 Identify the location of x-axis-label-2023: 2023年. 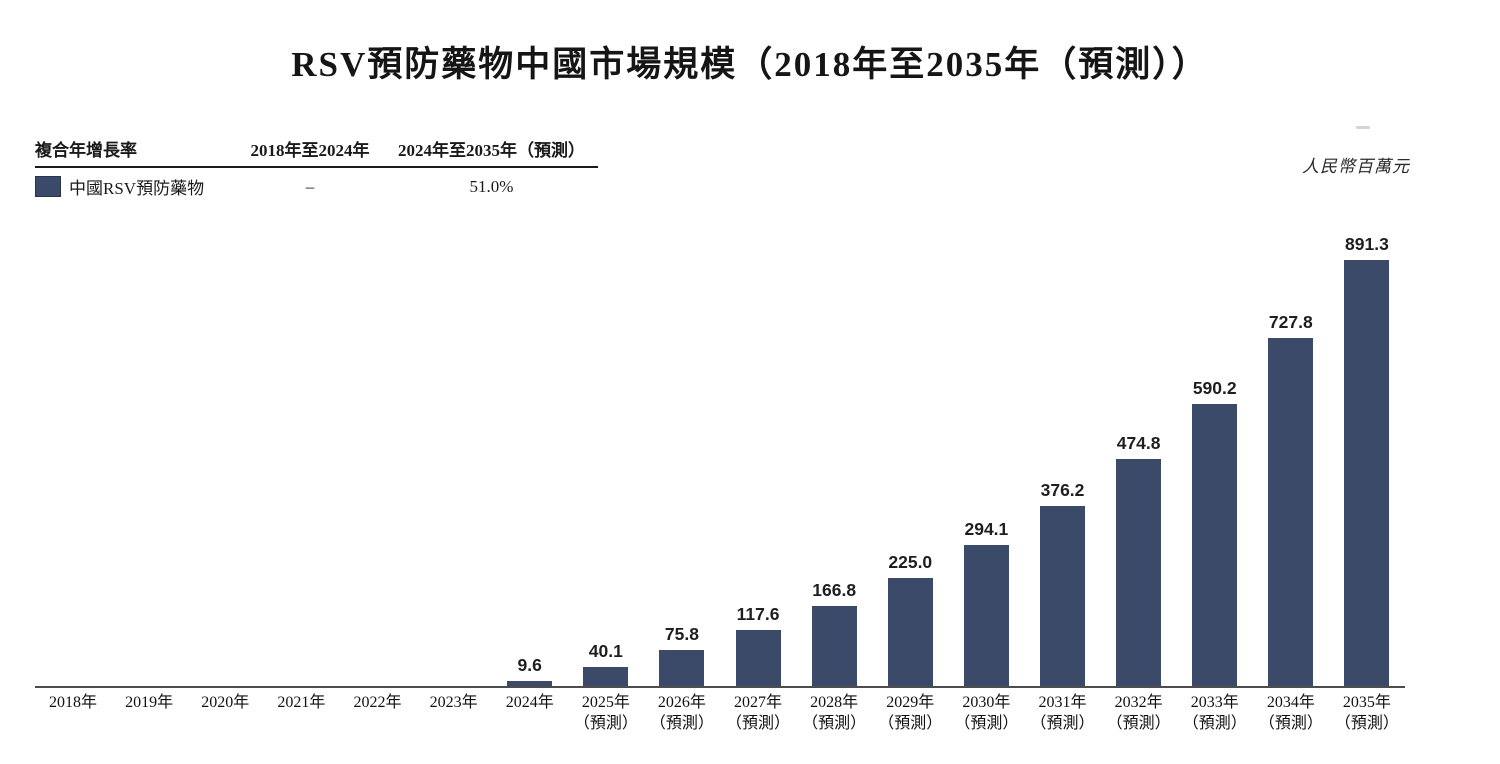
(453, 702).